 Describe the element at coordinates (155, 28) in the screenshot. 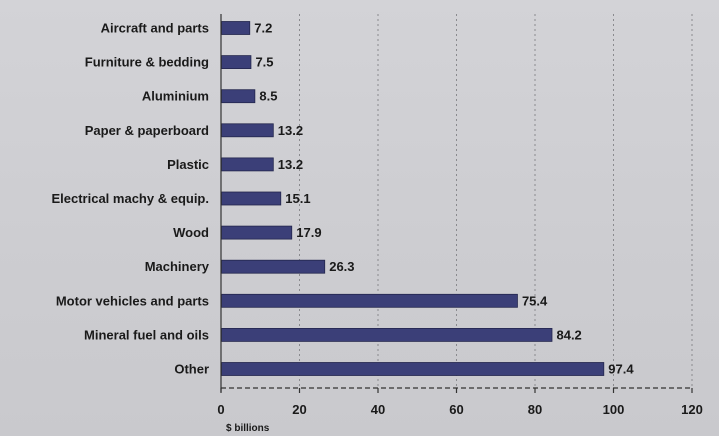

I see `category-label: Aircraft and parts` at that location.